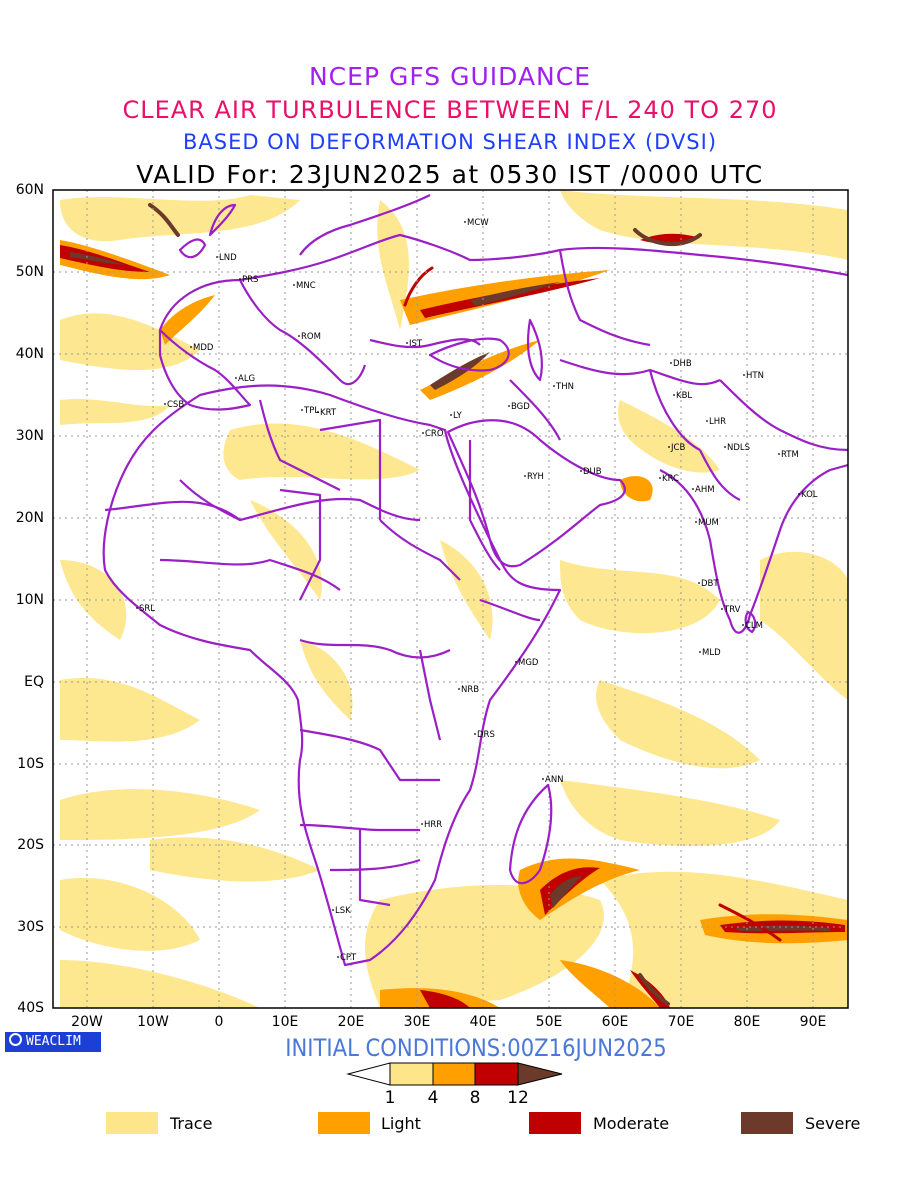 This screenshot has width=900, height=1200. I want to click on lon-label: 30E, so click(417, 1022).